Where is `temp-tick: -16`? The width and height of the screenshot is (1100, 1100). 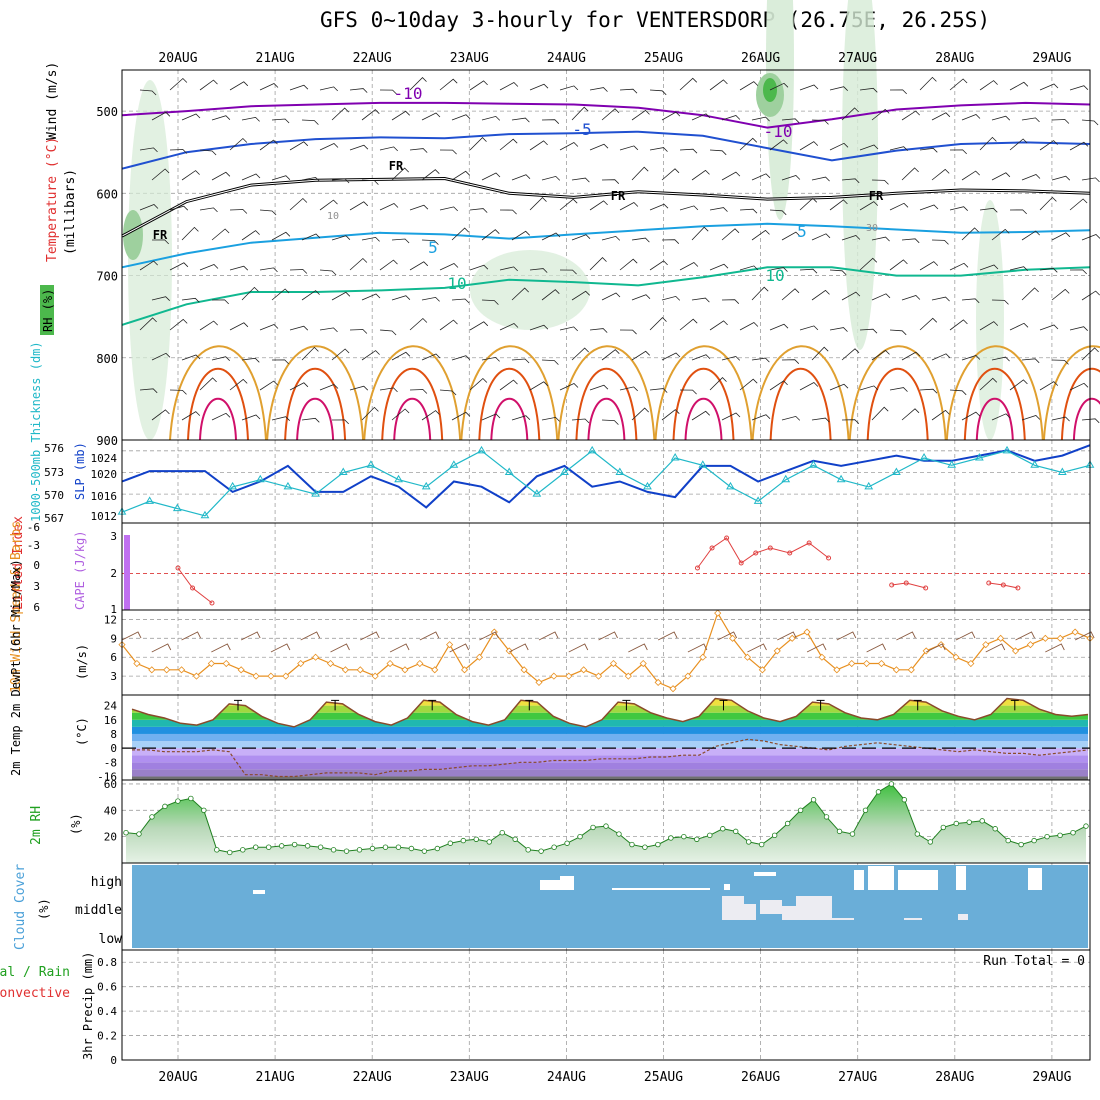 temp-tick: -16 is located at coordinates (107, 776).